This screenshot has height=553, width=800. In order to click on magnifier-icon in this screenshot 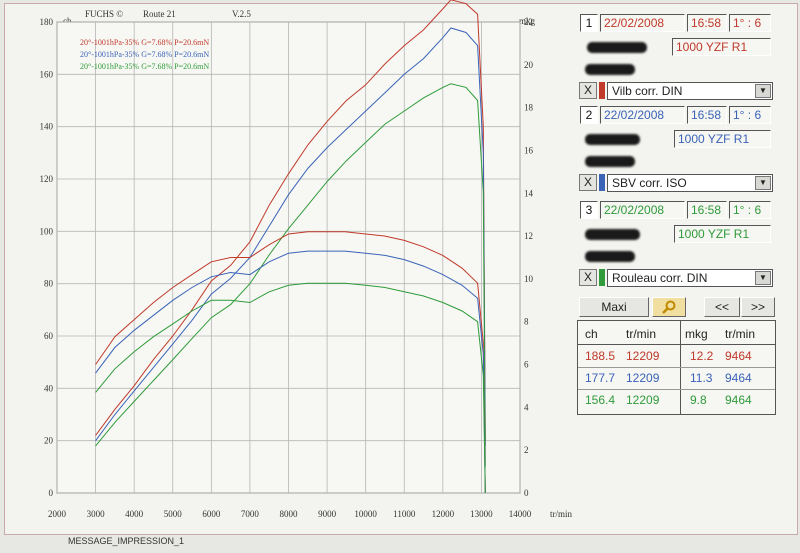, I will do `click(669, 307)`.